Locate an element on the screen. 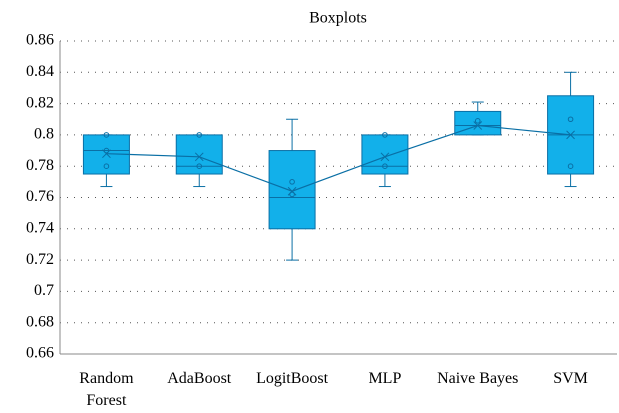 This screenshot has height=413, width=619. x-tick-label: SVM is located at coordinates (570, 378).